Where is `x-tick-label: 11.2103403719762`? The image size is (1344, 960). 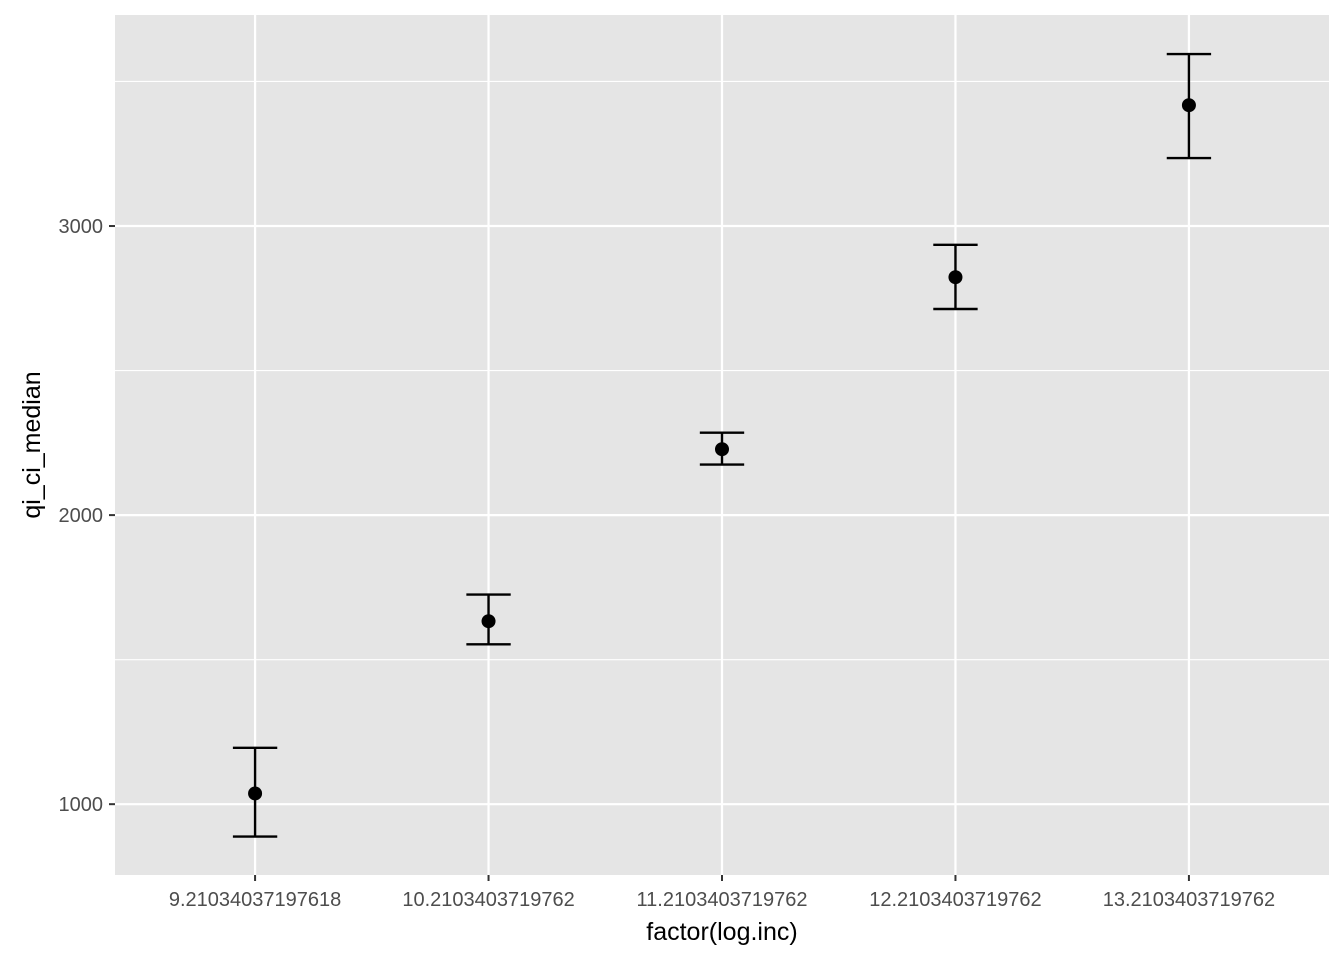
x-tick-label: 11.2103403719762 is located at coordinates (722, 900).